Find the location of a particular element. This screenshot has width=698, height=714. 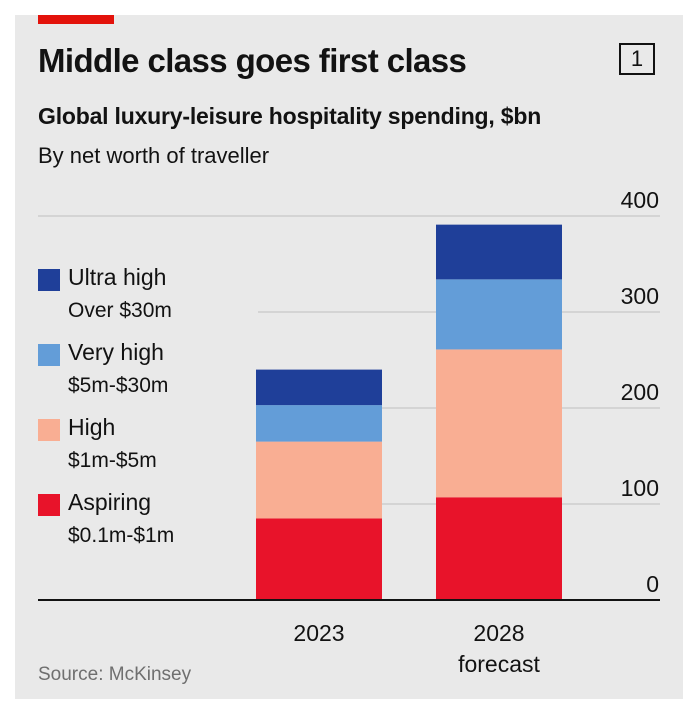

bar-2028-very-high is located at coordinates (499, 314).